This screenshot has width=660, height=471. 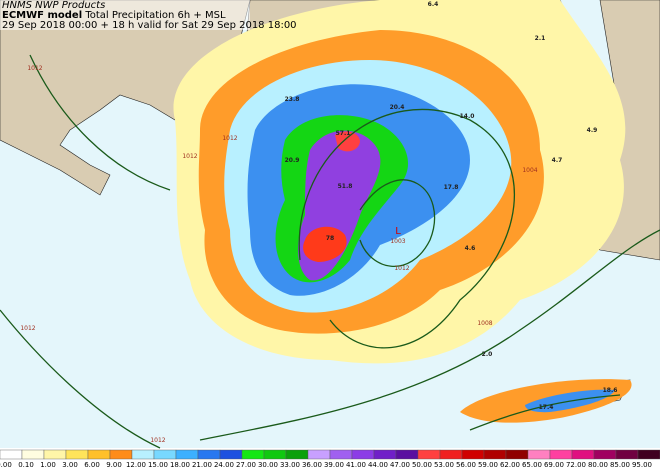 I want to click on low-pressure: 1003, so click(x=397, y=241).